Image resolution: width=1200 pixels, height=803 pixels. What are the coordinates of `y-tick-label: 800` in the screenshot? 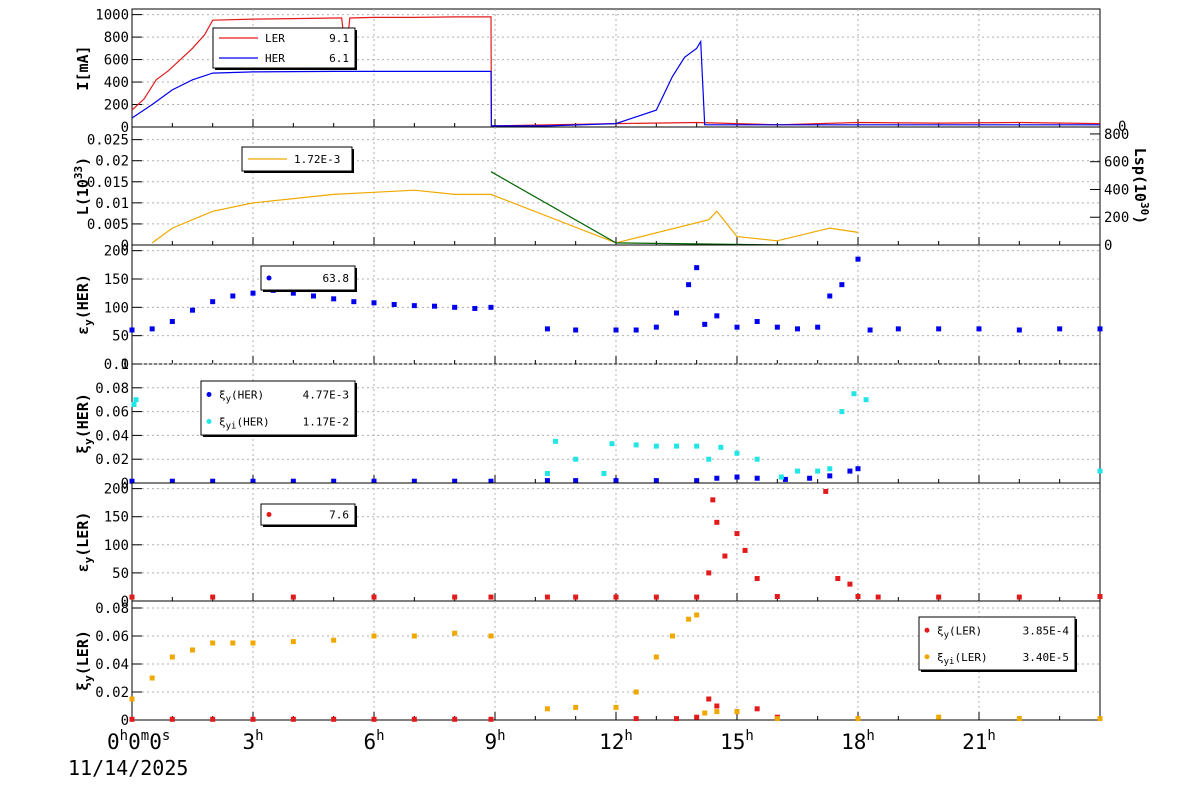 It's located at (116, 38).